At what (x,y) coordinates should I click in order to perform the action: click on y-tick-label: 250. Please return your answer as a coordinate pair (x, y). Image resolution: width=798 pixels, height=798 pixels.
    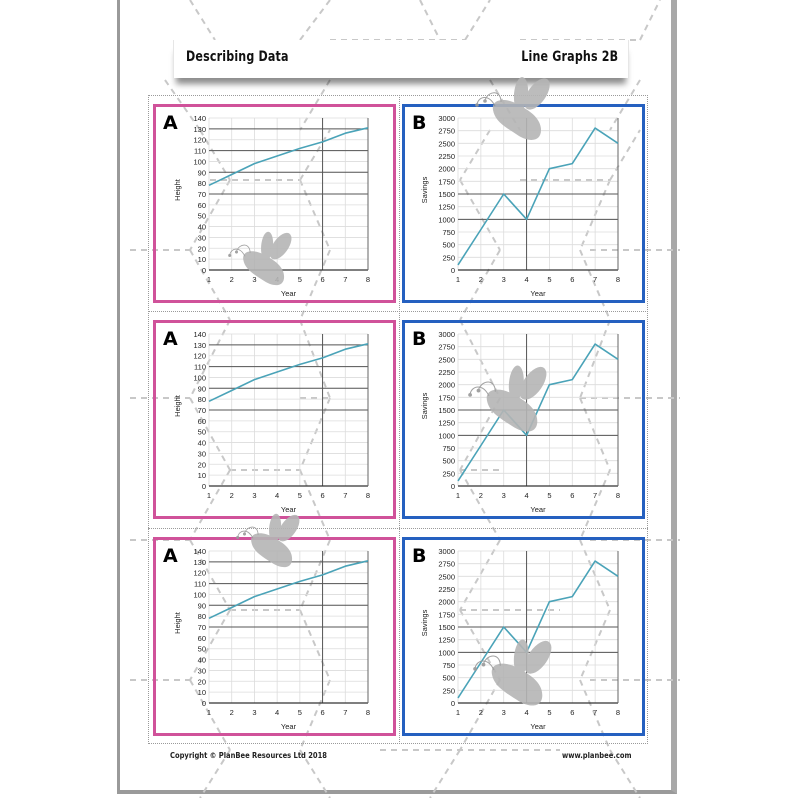
    Looking at the image, I should click on (448, 473).